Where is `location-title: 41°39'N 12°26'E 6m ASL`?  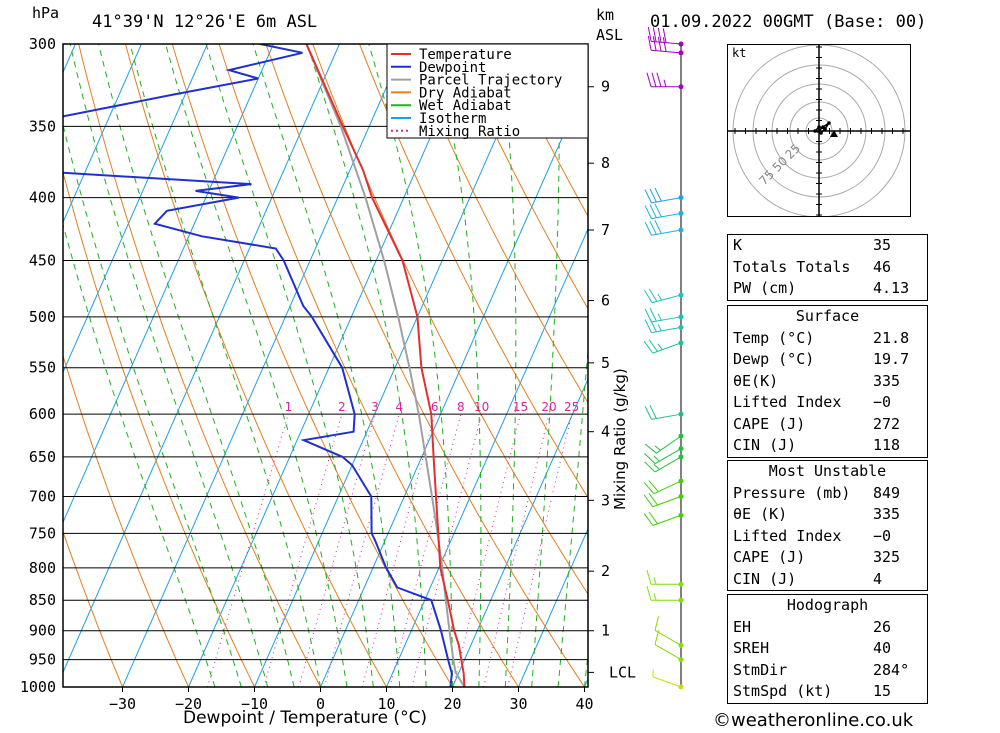
location-title: 41°39'N 12°26'E 6m ASL is located at coordinates (205, 22).